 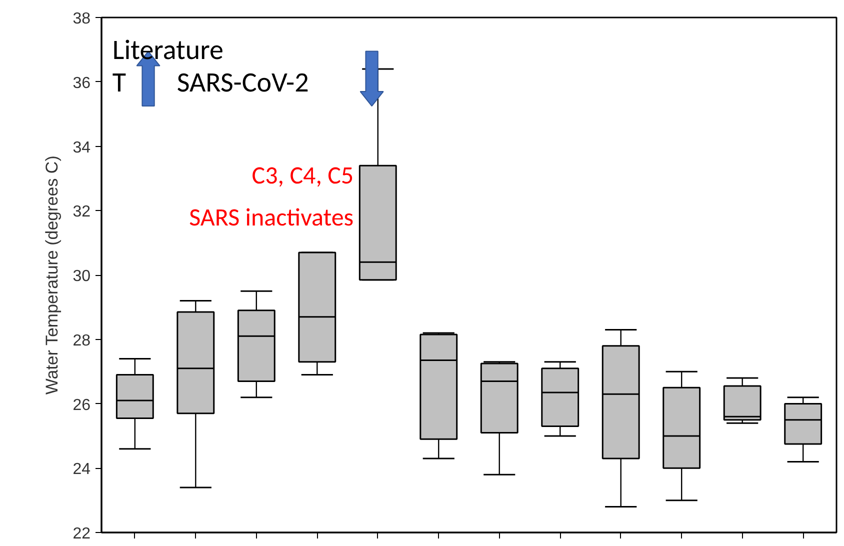 What do you see at coordinates (81, 405) in the screenshot?
I see `y-tick-label: 26` at bounding box center [81, 405].